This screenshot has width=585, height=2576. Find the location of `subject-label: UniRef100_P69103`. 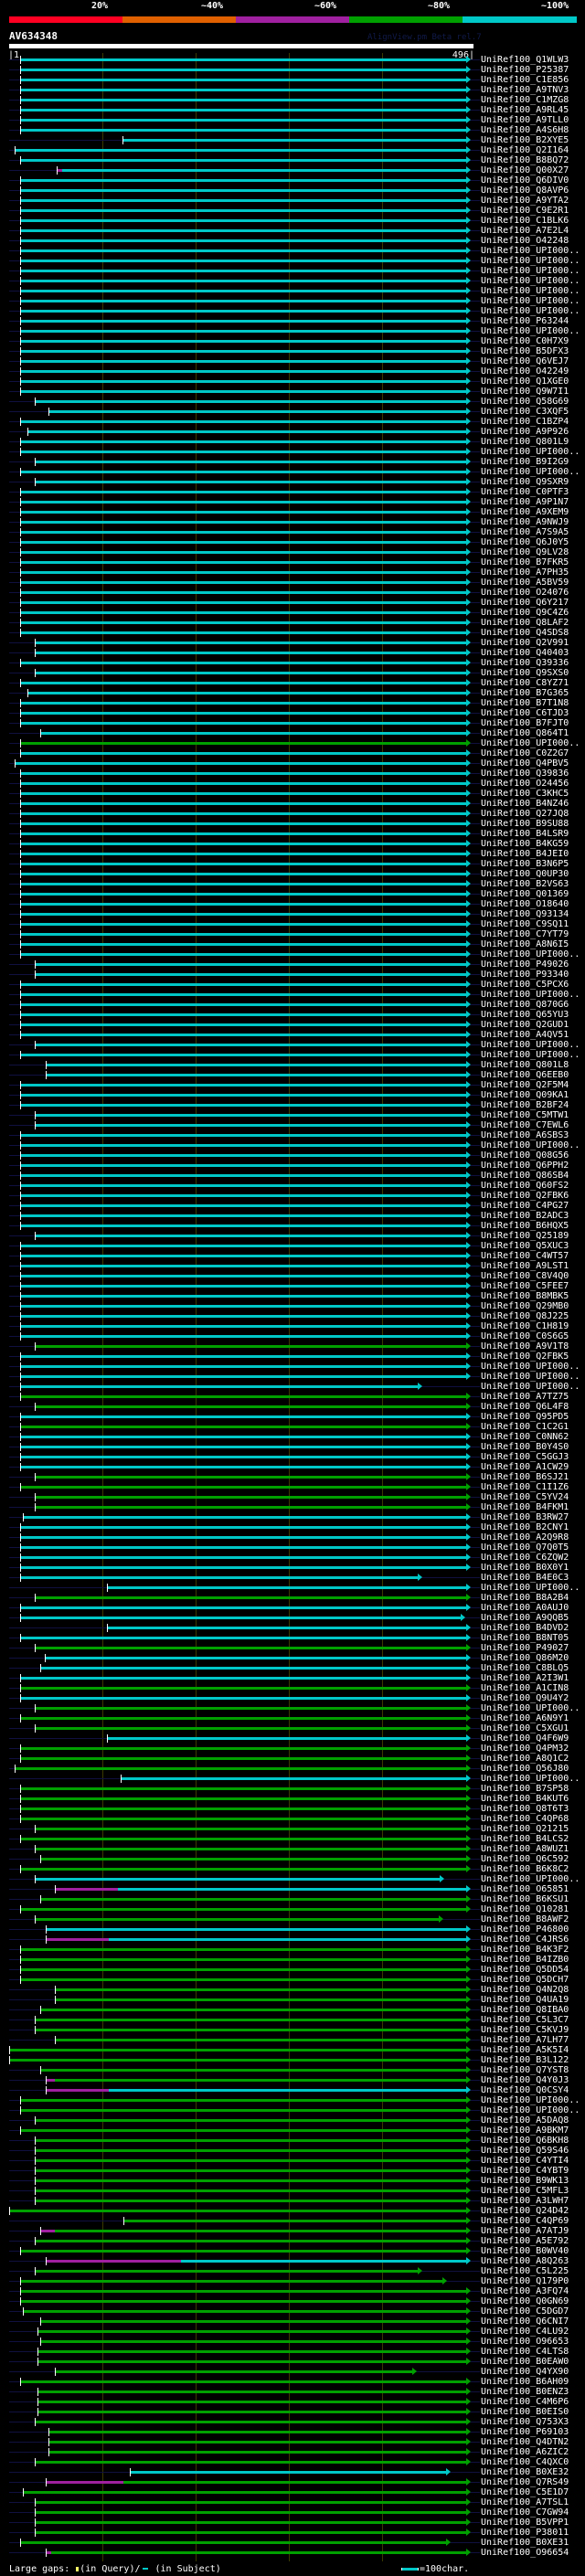

subject-label: UniRef100_P69103 is located at coordinates (525, 2432).